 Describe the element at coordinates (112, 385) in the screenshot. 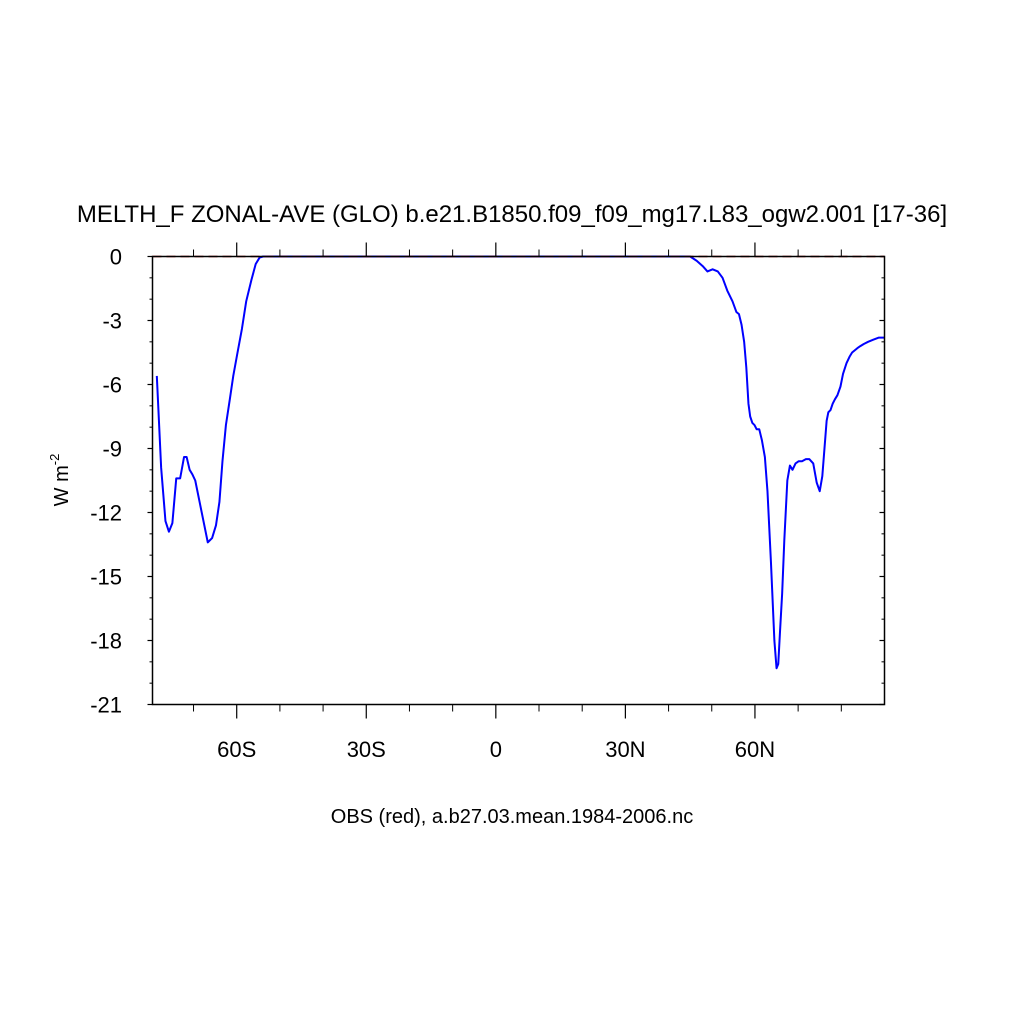

I see `y-tick-label: -6` at that location.